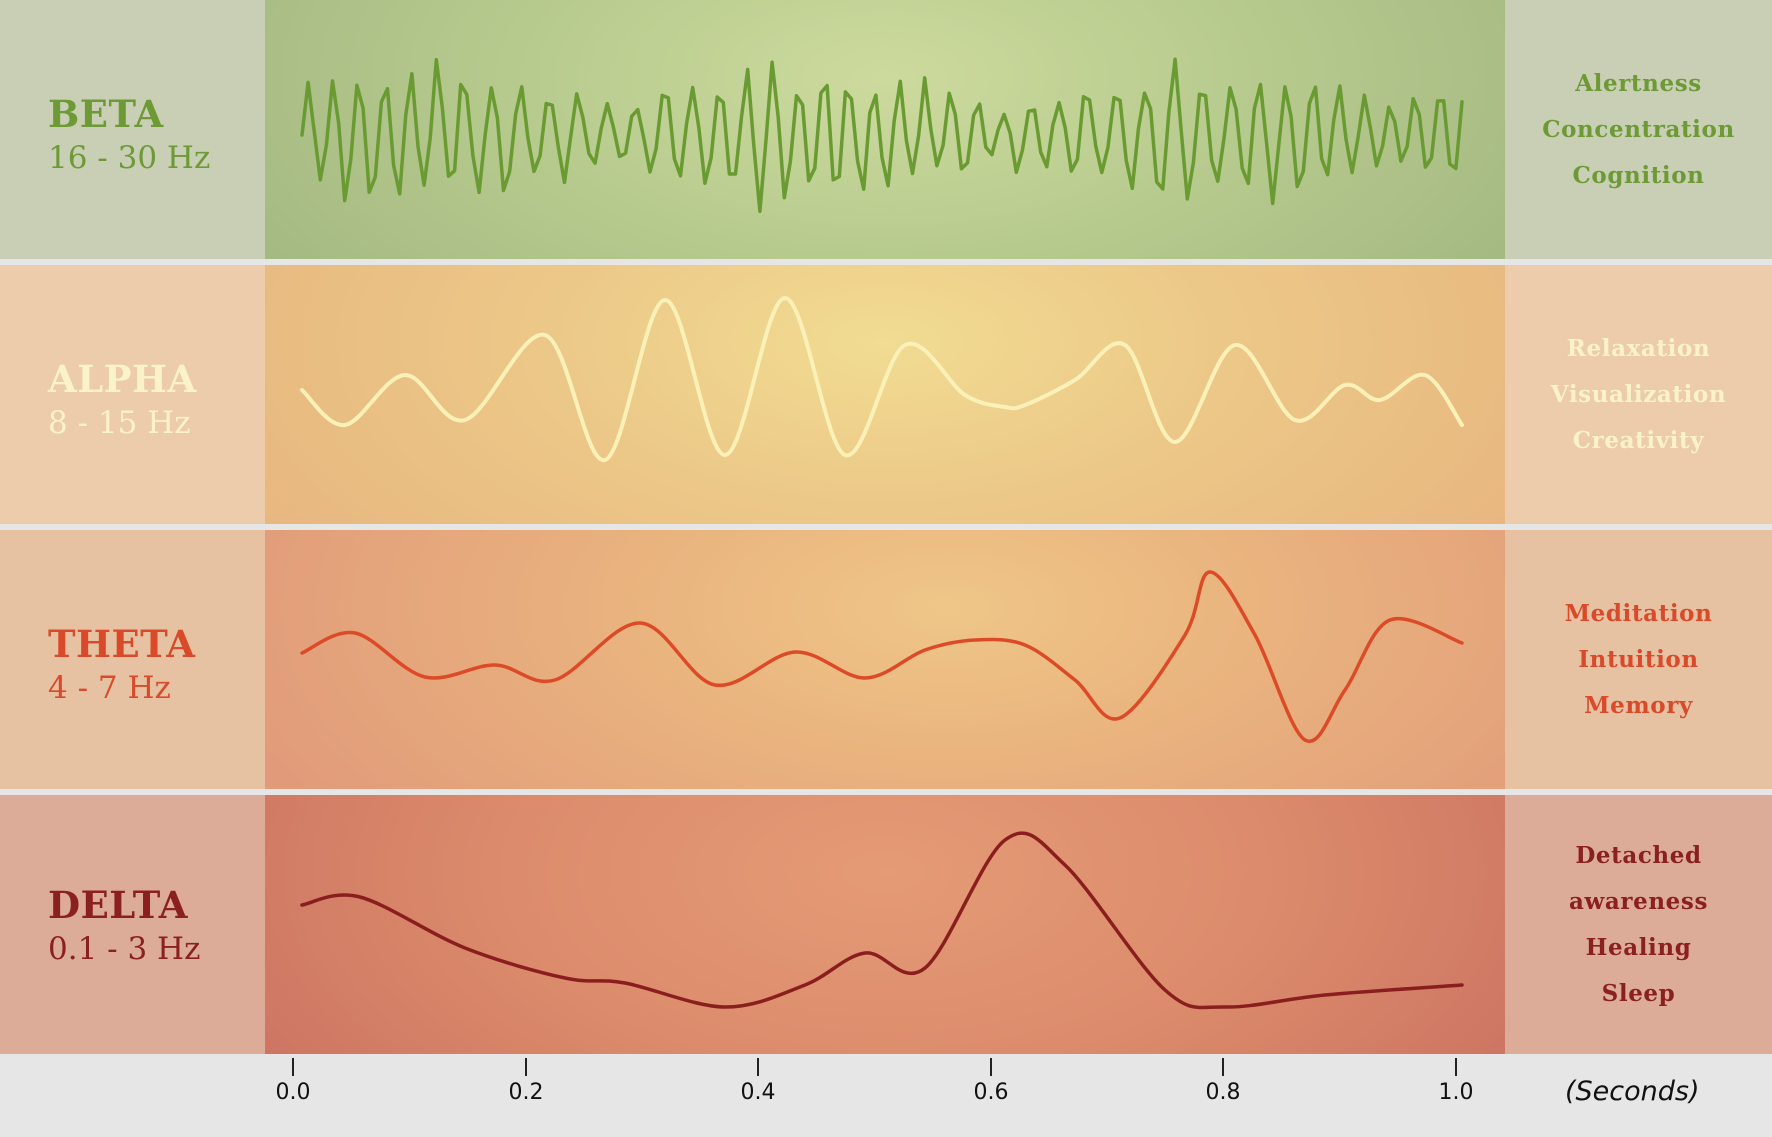 Image resolution: width=1772 pixels, height=1137 pixels. I want to click on band-name: THETA, so click(122, 644).